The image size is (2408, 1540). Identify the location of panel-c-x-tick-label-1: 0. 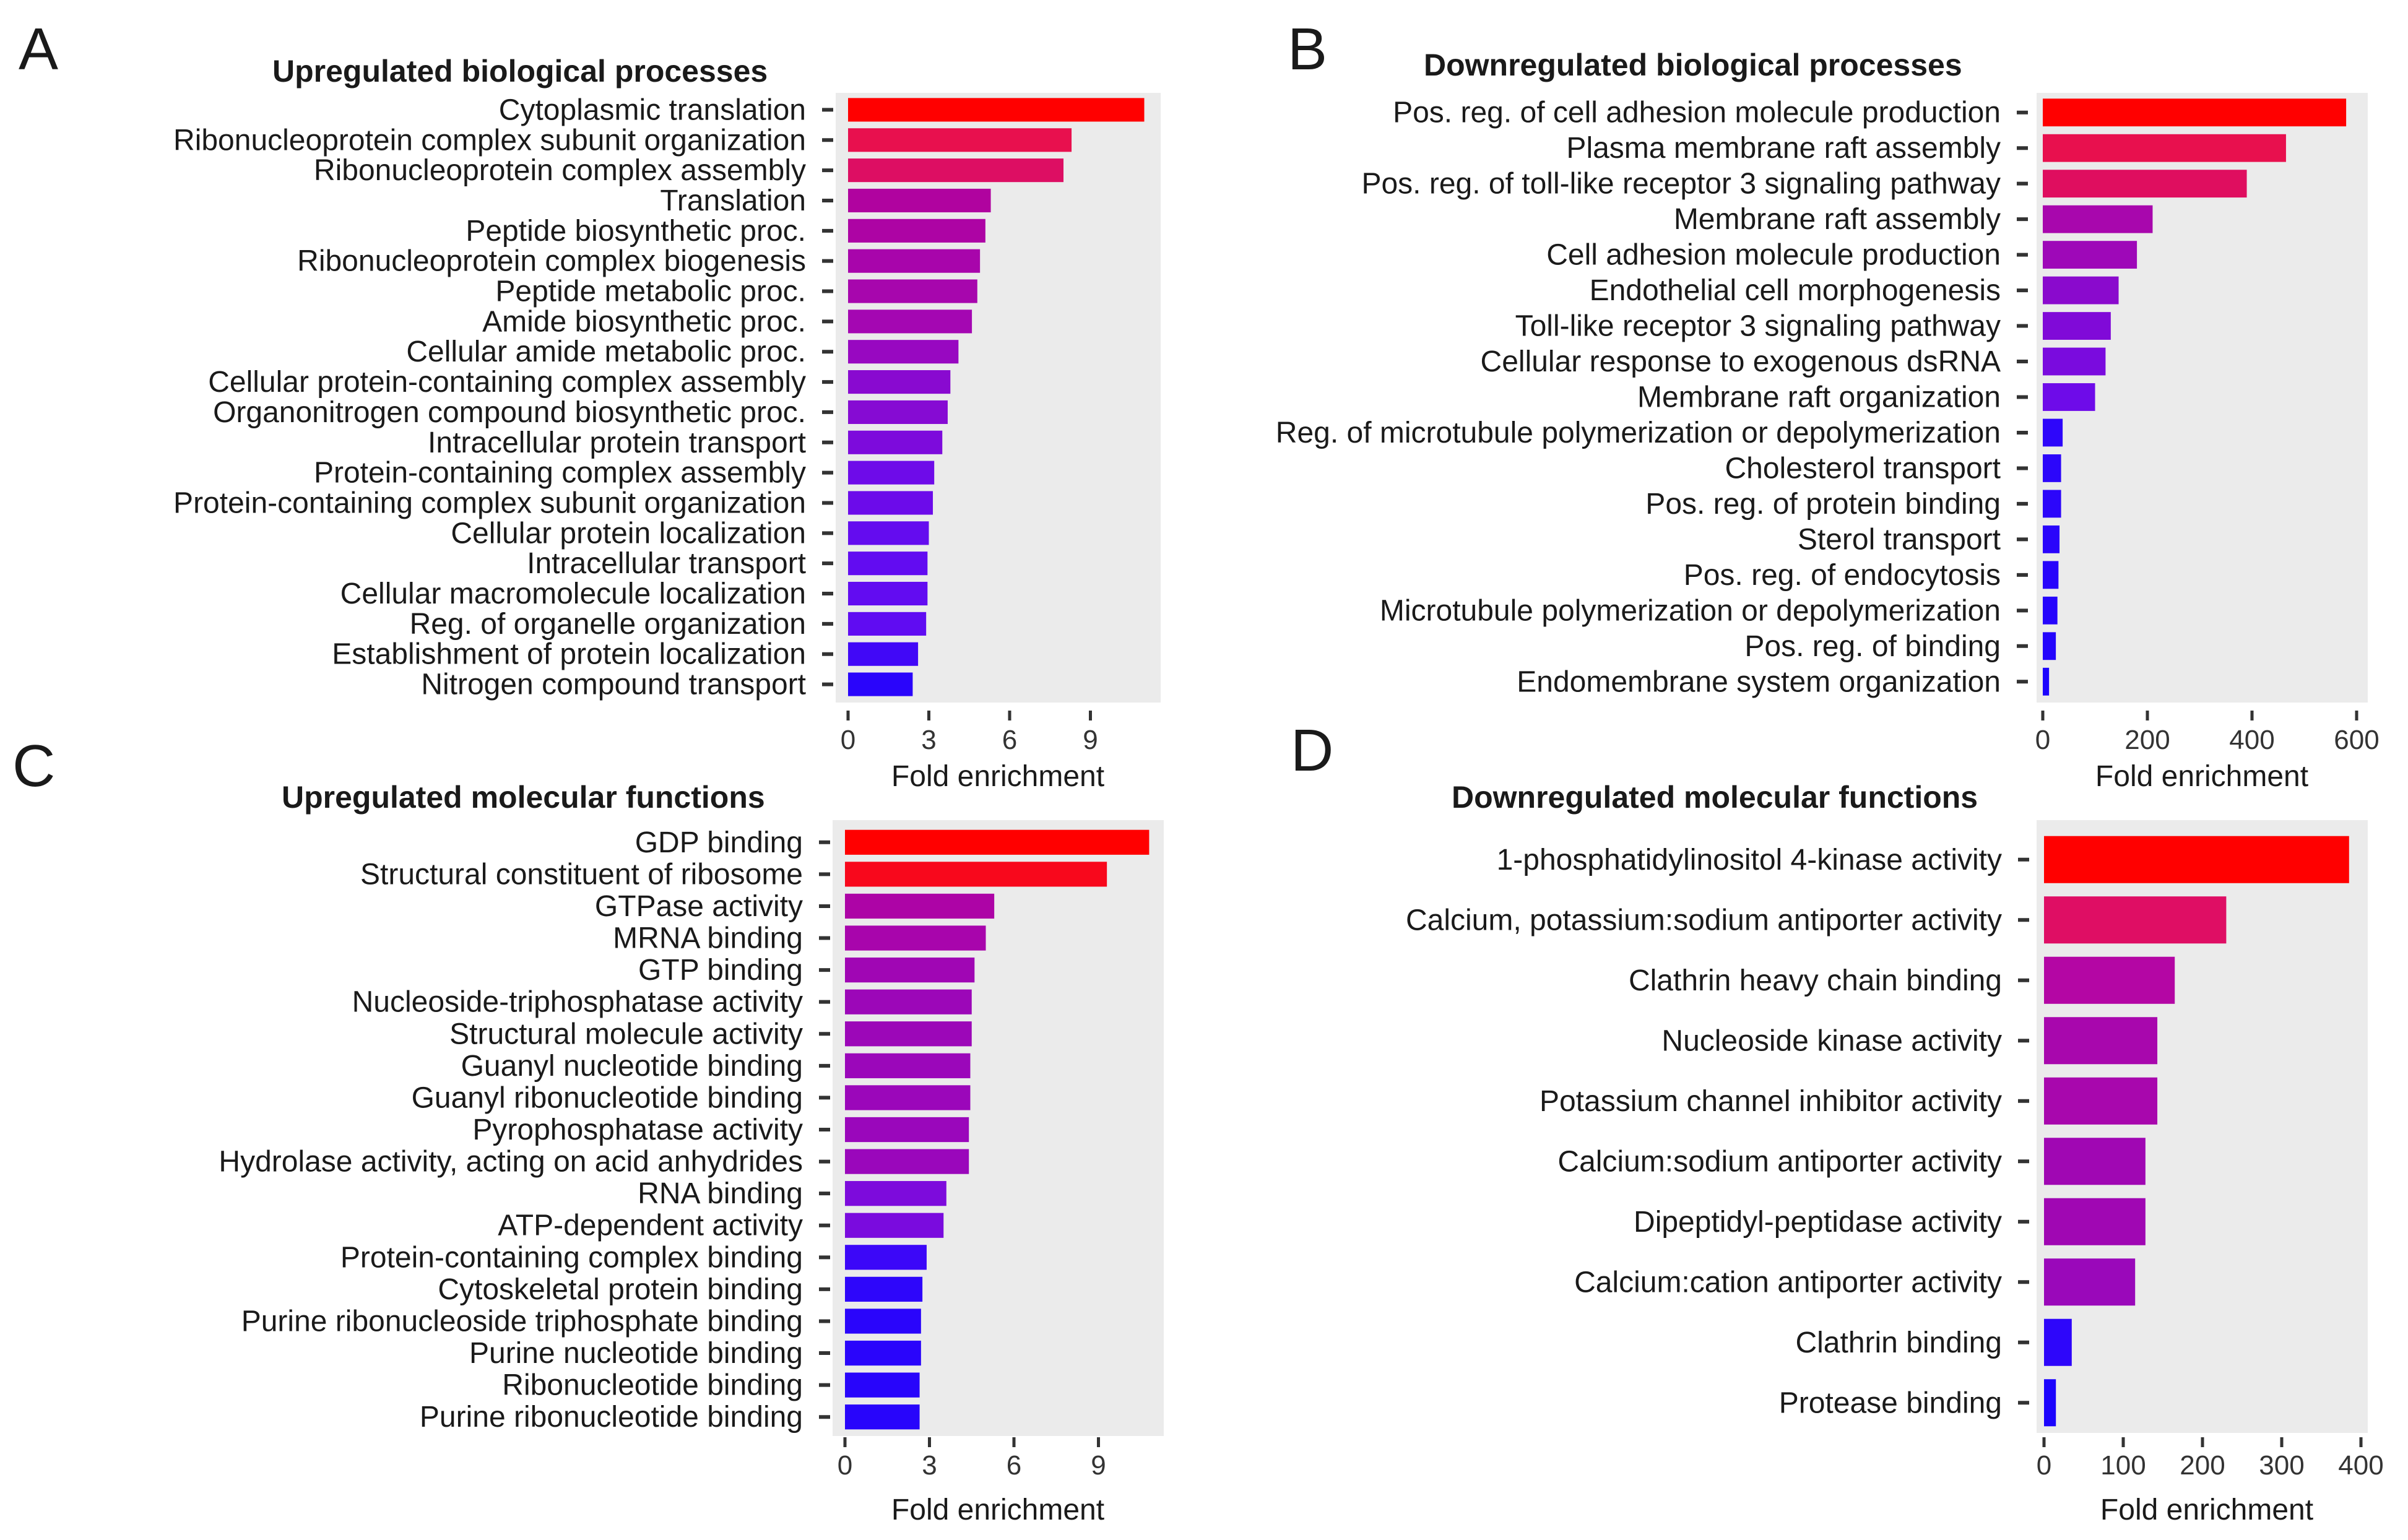
(845, 1465).